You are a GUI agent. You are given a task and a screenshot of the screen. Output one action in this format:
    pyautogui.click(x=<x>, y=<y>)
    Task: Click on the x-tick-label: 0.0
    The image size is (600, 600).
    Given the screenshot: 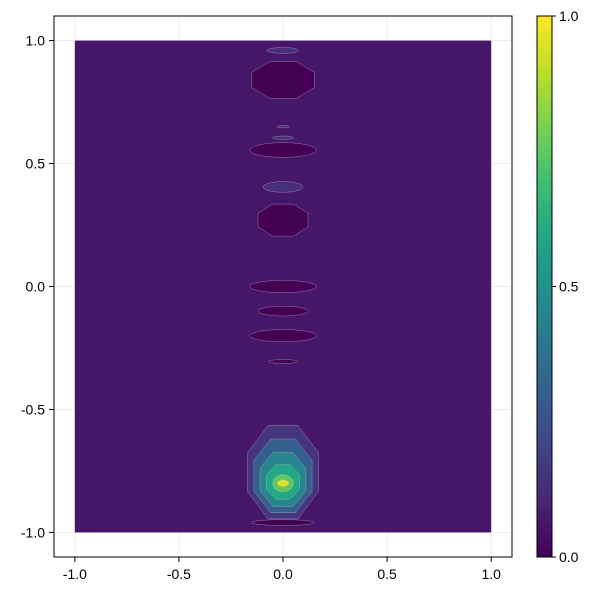 What is the action you would take?
    pyautogui.click(x=283, y=574)
    